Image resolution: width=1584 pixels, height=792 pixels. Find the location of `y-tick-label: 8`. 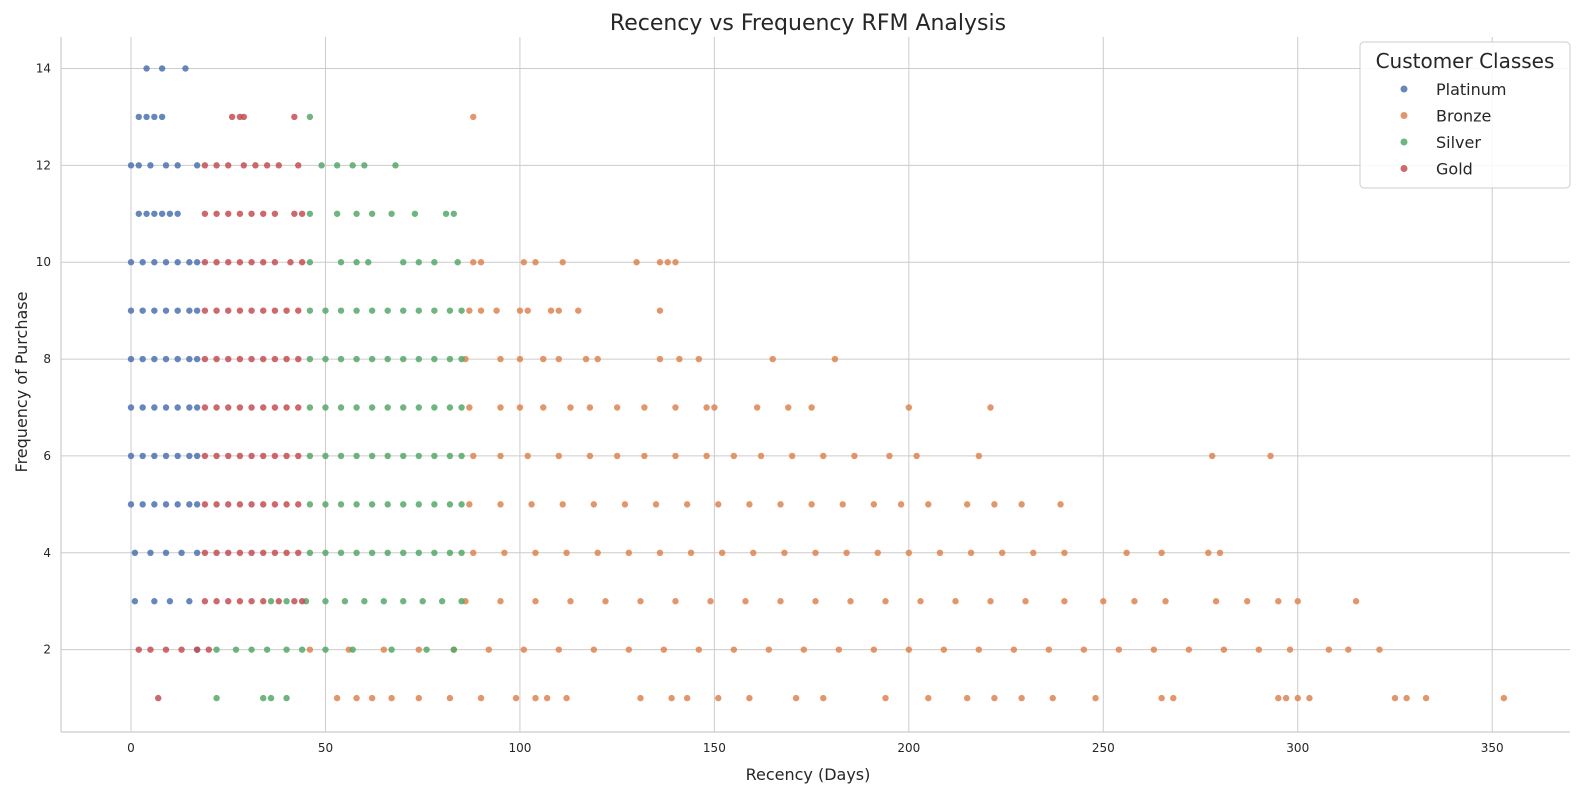

y-tick-label: 8 is located at coordinates (47, 359).